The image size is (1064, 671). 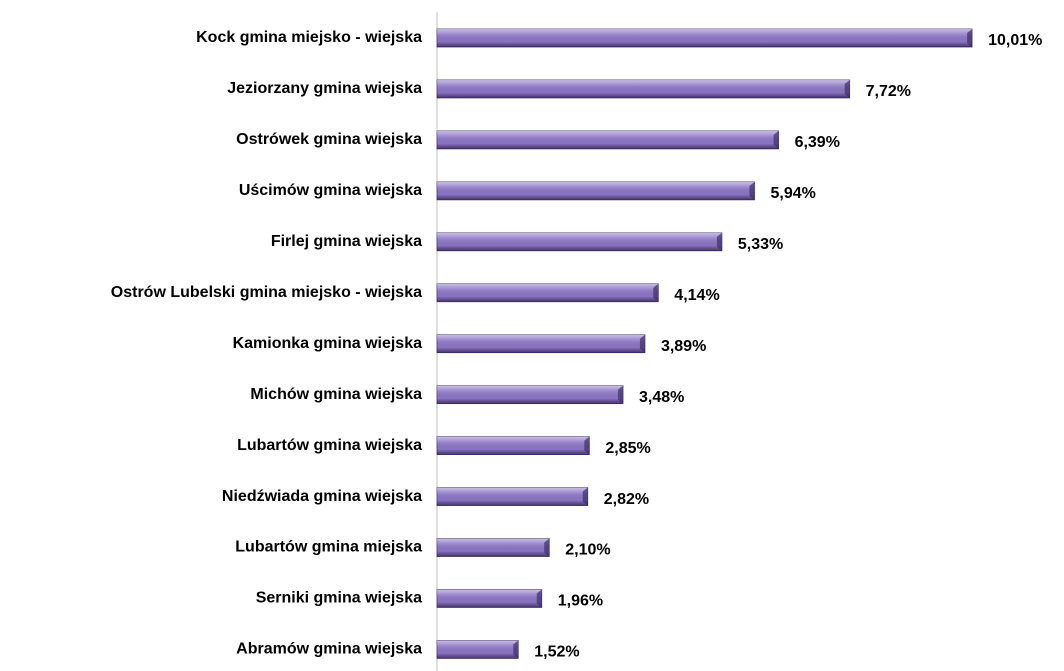 What do you see at coordinates (329, 649) in the screenshot?
I see `category-label: Abramów gmina wiejska` at bounding box center [329, 649].